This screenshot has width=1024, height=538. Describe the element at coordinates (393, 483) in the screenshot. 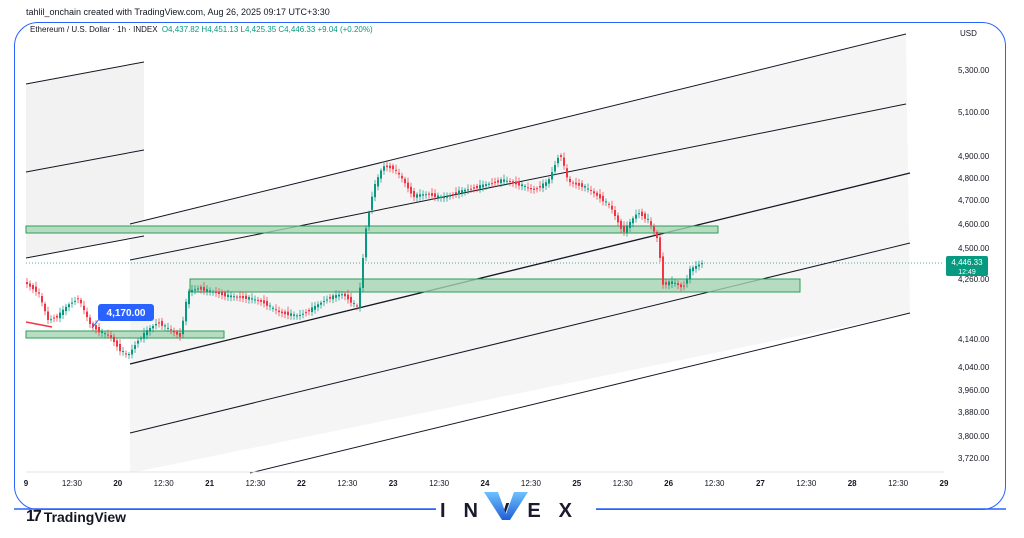

I see `time-tick: 23` at that location.